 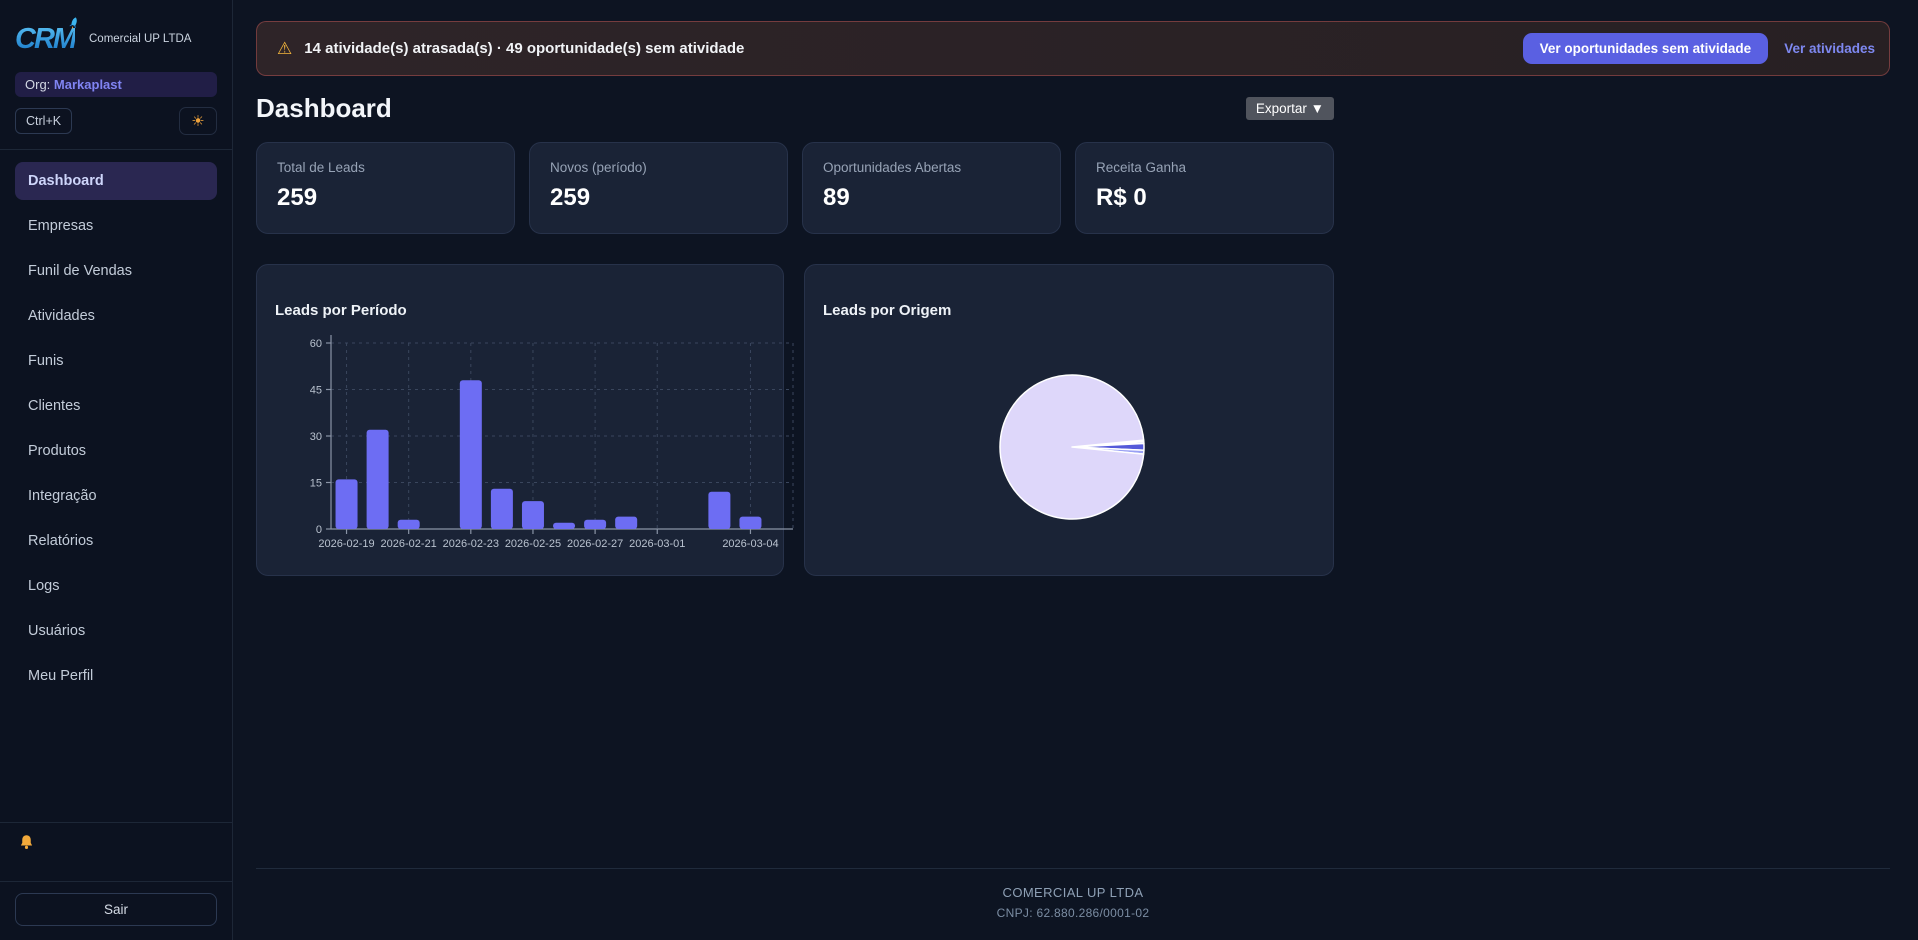 What do you see at coordinates (1289, 108) in the screenshot?
I see `export-dropdown: Exportar ▼` at bounding box center [1289, 108].